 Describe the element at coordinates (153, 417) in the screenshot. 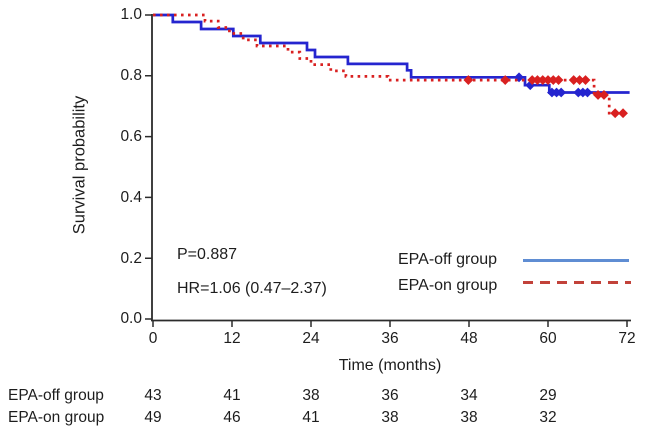

I see `risk-value: 49` at that location.